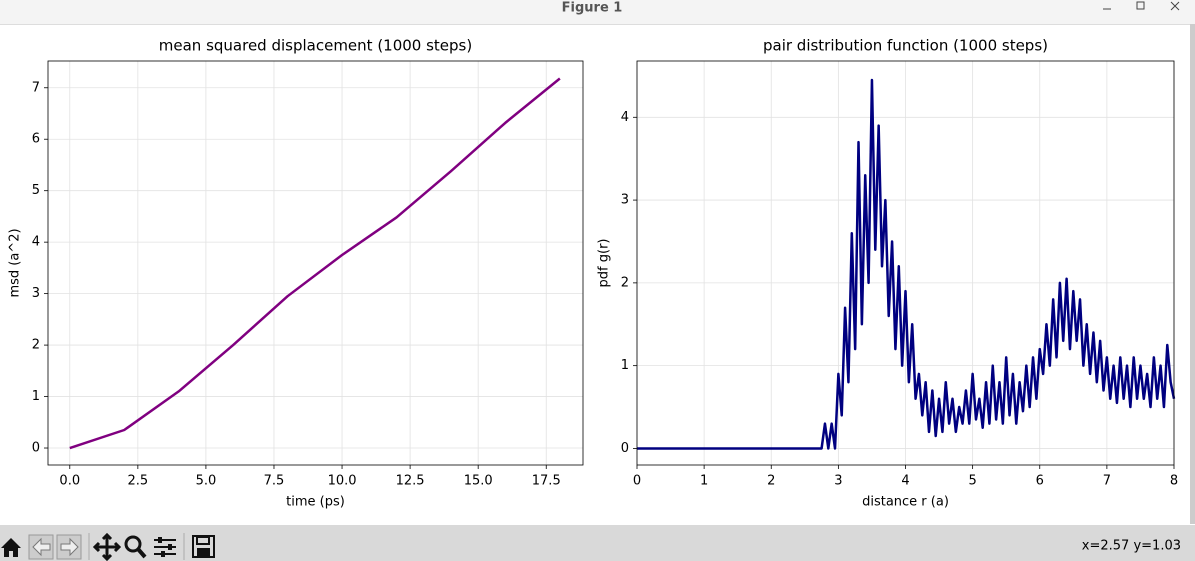  I want to click on maximize-button, so click(1140, 5).